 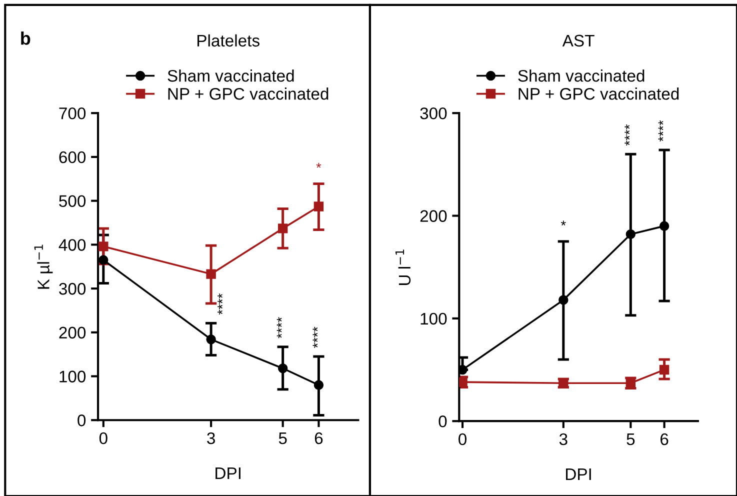 What do you see at coordinates (72, 113) in the screenshot?
I see `y-tick-label: 700` at bounding box center [72, 113].